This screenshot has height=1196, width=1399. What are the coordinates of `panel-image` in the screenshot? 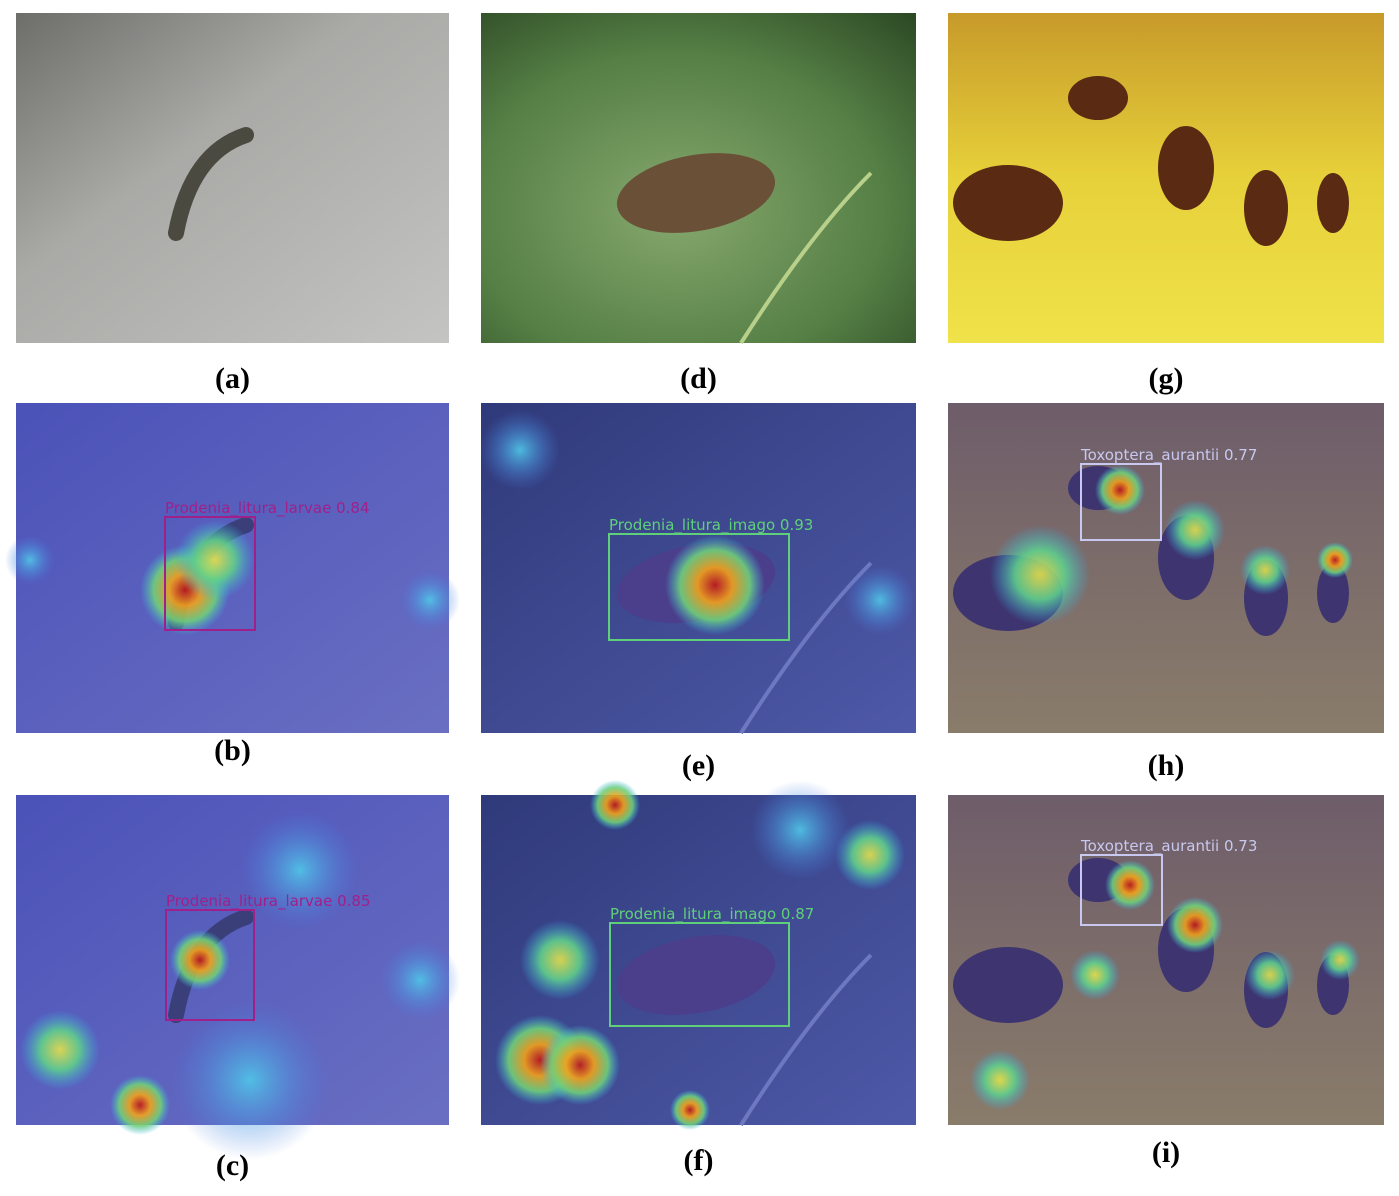 It's located at (232, 178).